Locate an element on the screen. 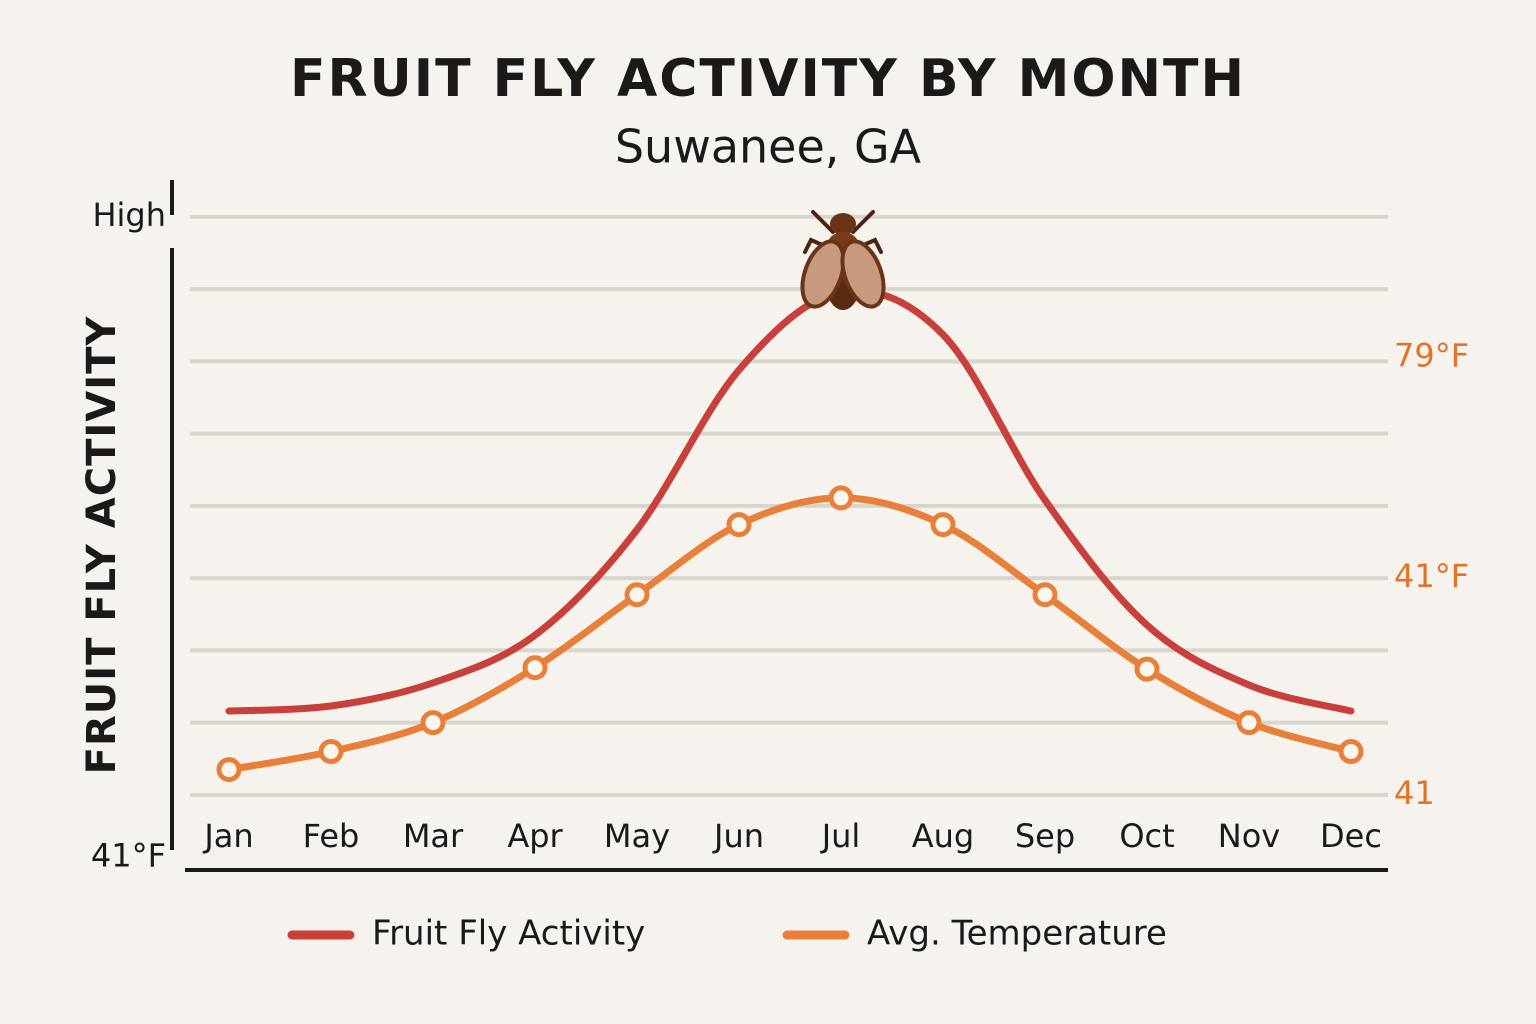 The width and height of the screenshot is (1536, 1024). fly-icon is located at coordinates (843, 260).